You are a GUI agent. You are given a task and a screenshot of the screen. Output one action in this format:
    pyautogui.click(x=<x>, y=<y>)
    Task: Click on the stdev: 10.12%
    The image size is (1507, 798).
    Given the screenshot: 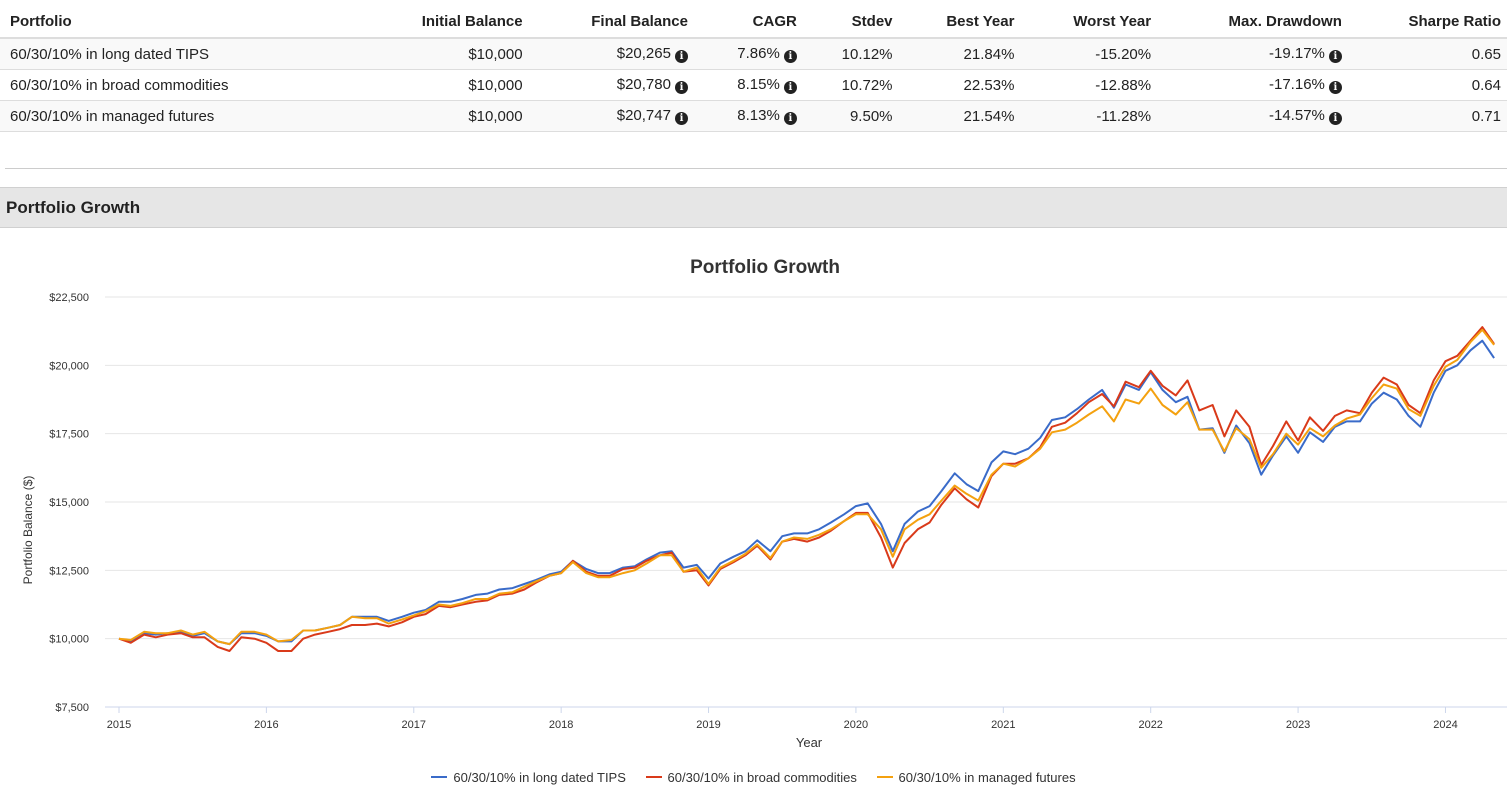 What is the action you would take?
    pyautogui.click(x=850, y=54)
    